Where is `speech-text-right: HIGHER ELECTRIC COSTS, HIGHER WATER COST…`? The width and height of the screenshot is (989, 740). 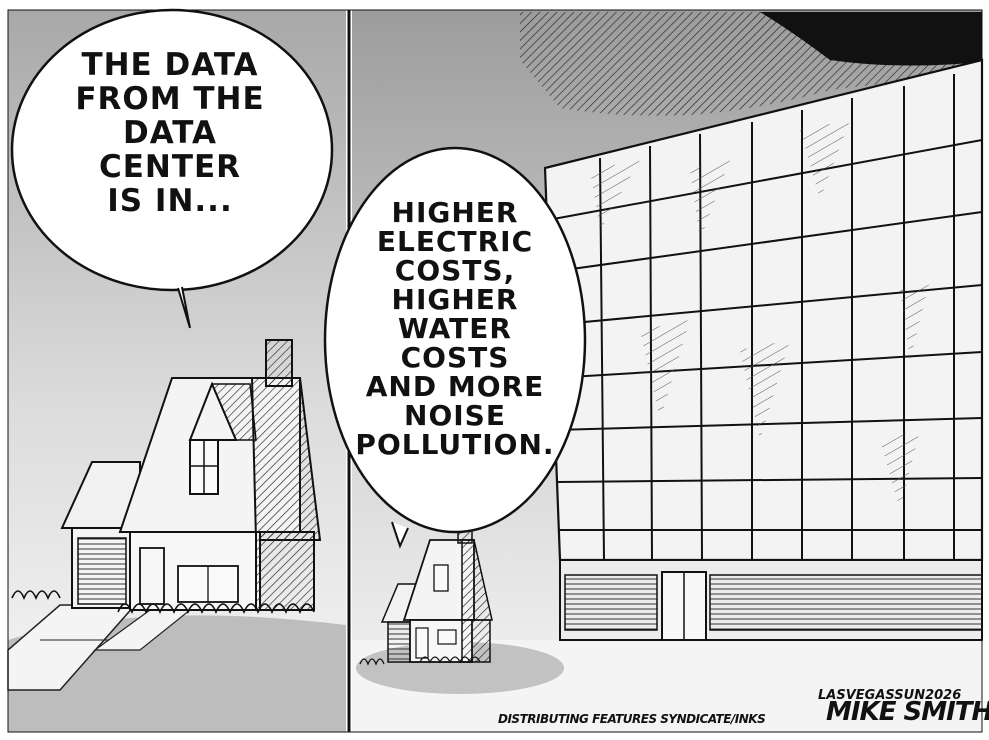 speech-text-right: HIGHER ELECTRIC COSTS, HIGHER WATER COST… is located at coordinates (455, 328).